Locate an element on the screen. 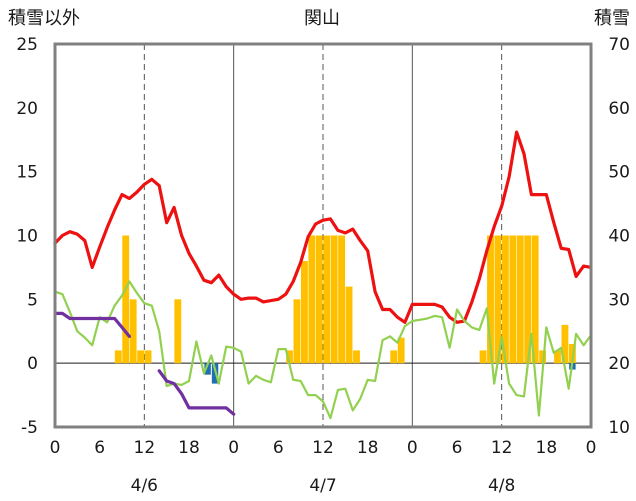 This screenshot has height=501, width=636. left-axis-title: 積雪以外 is located at coordinates (44, 18).